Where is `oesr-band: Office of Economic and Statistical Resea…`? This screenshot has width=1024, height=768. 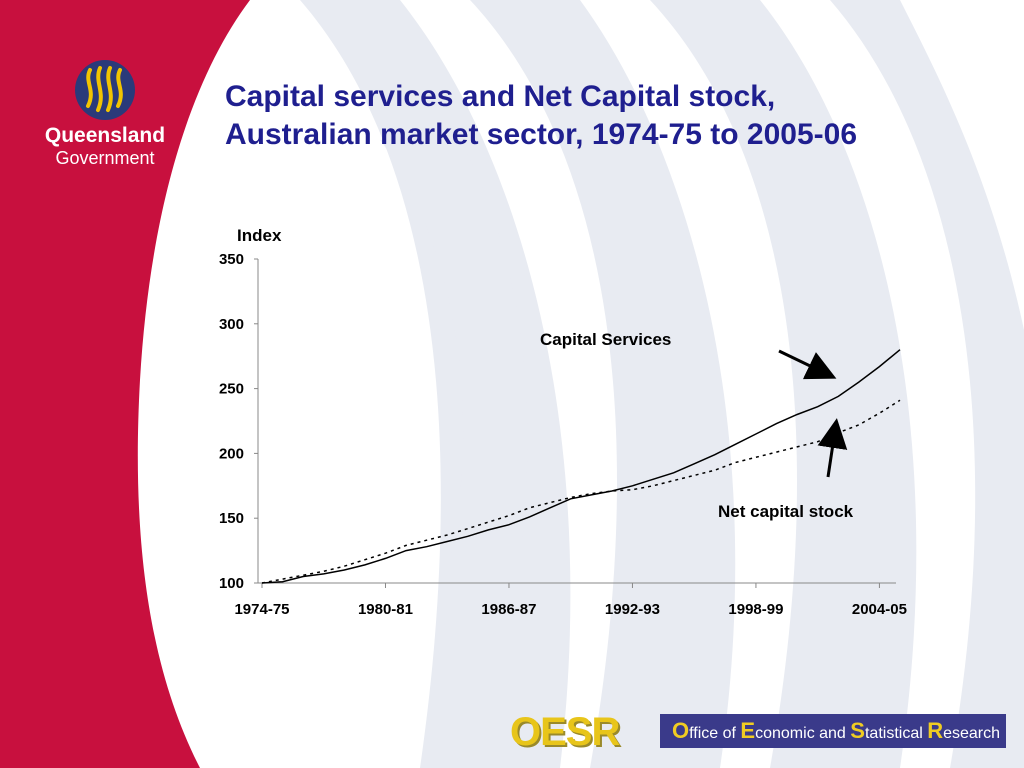 oesr-band: Office of Economic and Statistical Resea… is located at coordinates (833, 731).